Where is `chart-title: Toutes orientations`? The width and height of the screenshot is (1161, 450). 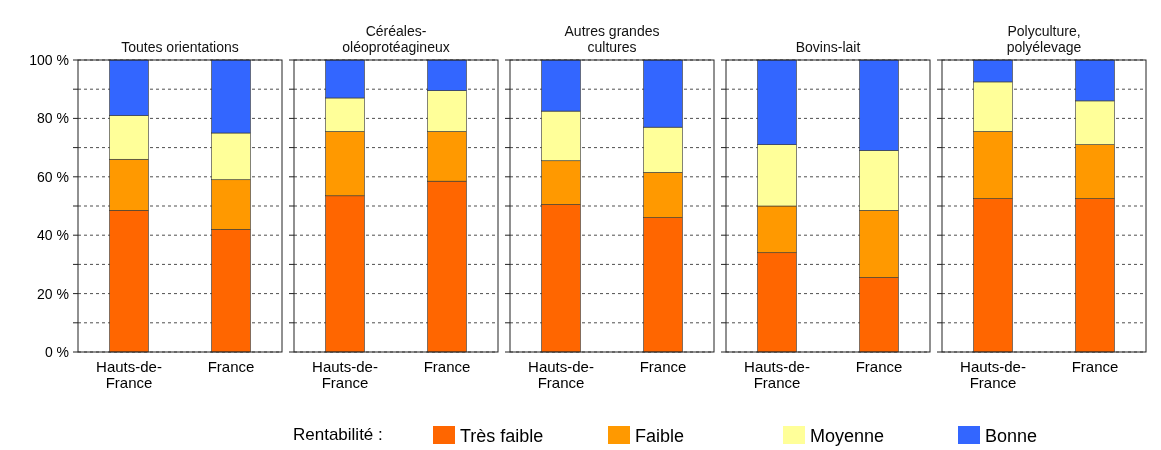 chart-title: Toutes orientations is located at coordinates (180, 47).